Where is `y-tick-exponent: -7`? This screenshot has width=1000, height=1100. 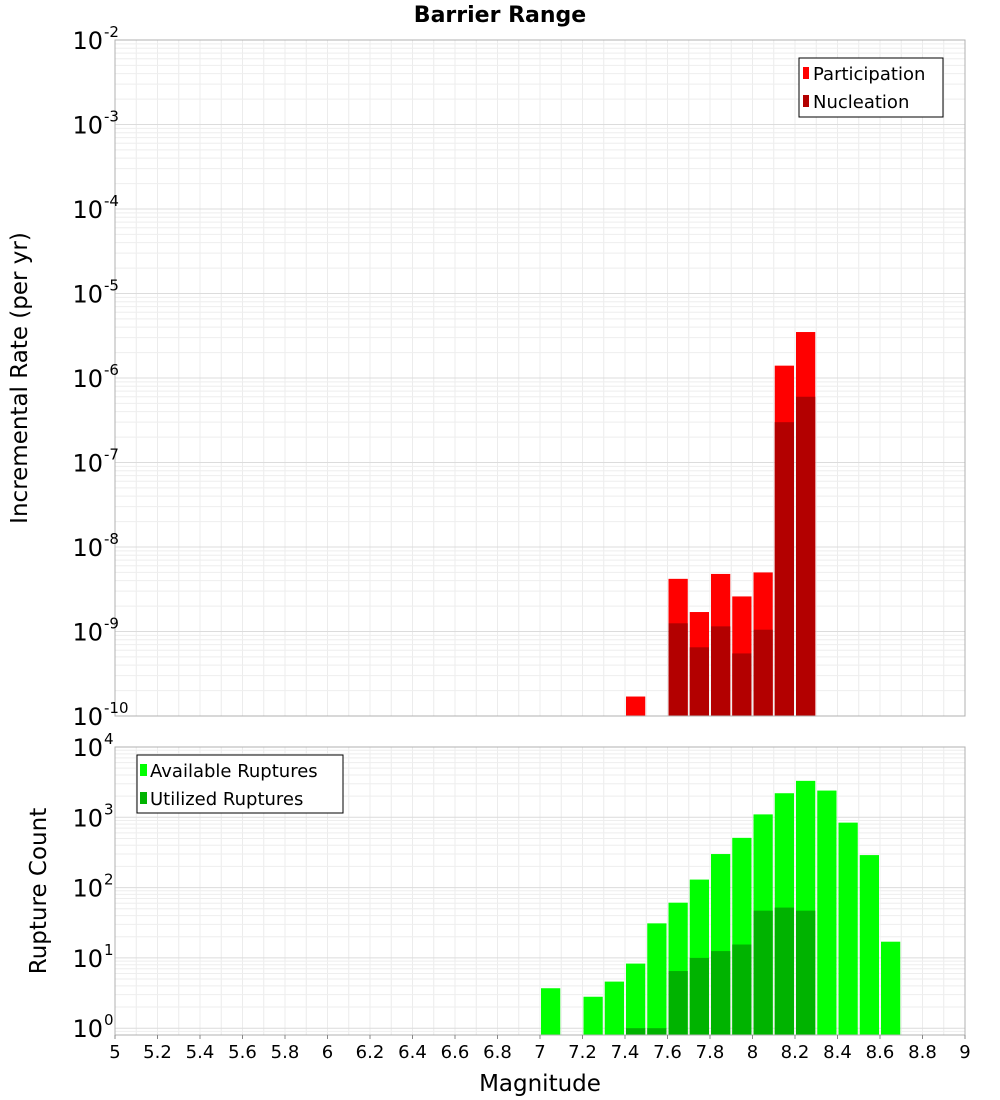
y-tick-exponent: -7 is located at coordinates (111, 455).